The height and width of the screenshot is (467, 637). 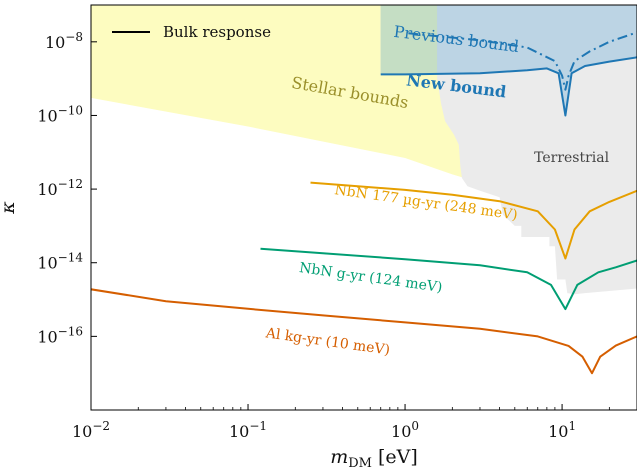 I want to click on legend-entry: Bulk response, so click(x=217, y=32).